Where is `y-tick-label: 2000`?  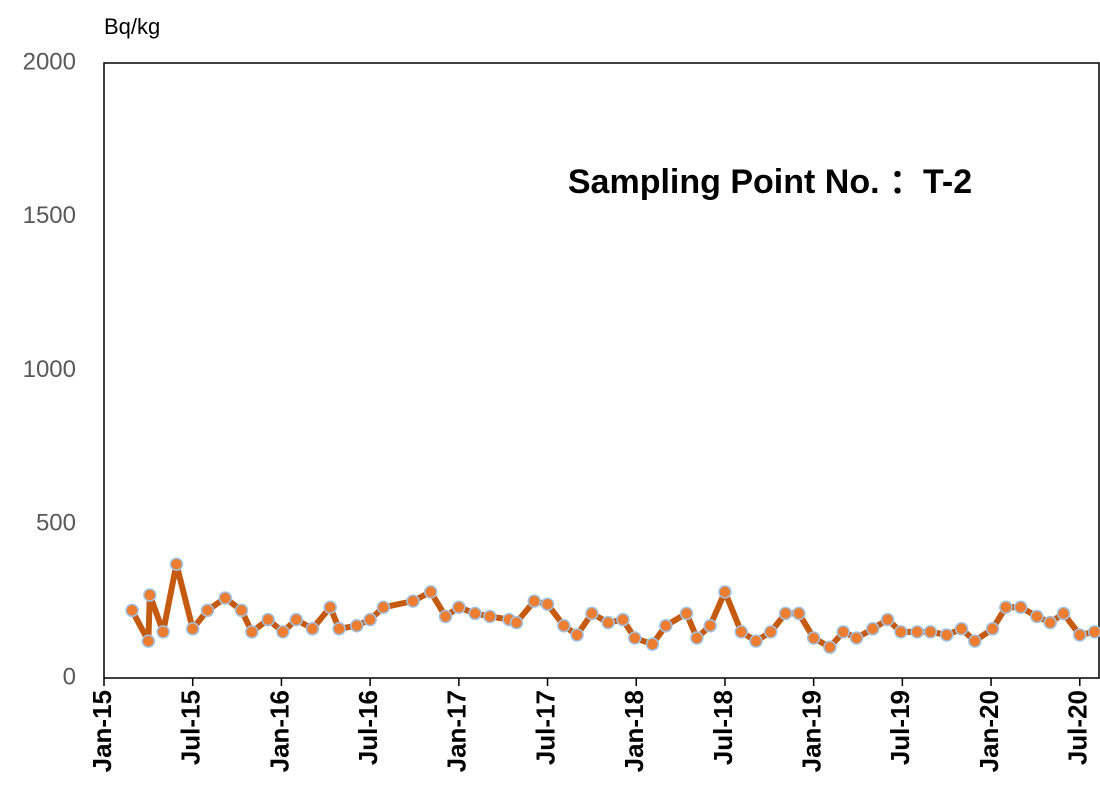
y-tick-label: 2000 is located at coordinates (49, 61).